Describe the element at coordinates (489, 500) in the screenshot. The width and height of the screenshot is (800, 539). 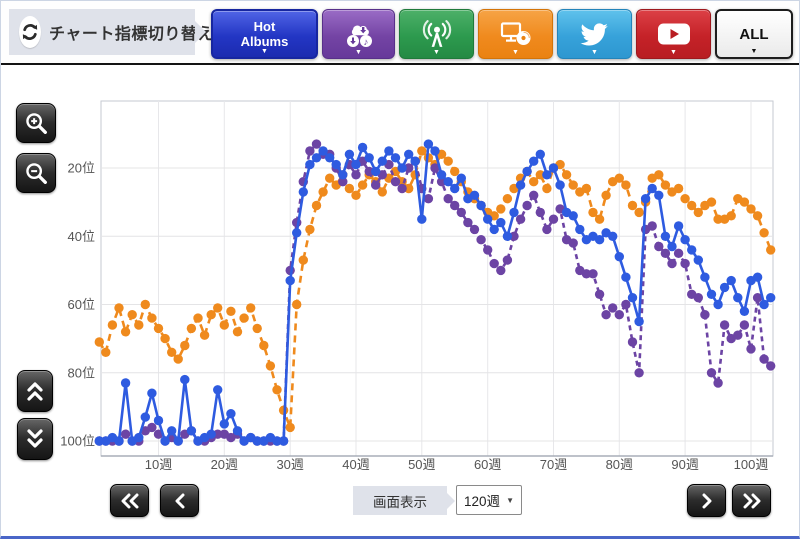
I see `display-range-select: 120週 ▼` at that location.